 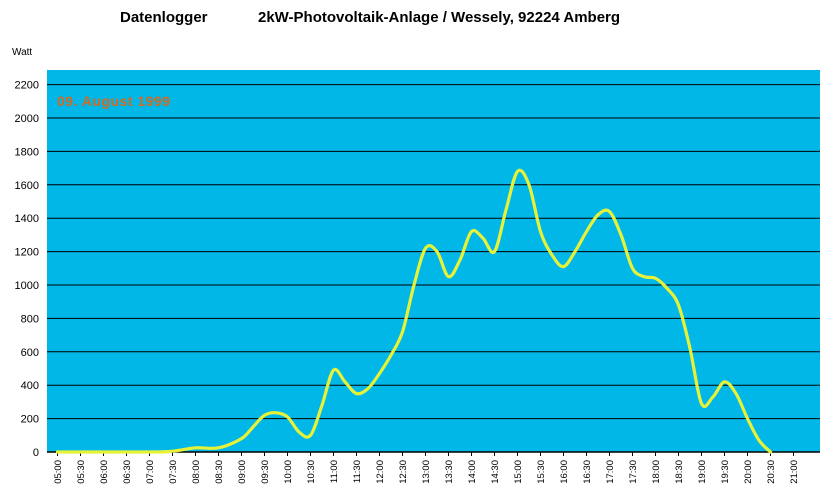 I want to click on x-tick-label: 15:30, so click(x=541, y=472).